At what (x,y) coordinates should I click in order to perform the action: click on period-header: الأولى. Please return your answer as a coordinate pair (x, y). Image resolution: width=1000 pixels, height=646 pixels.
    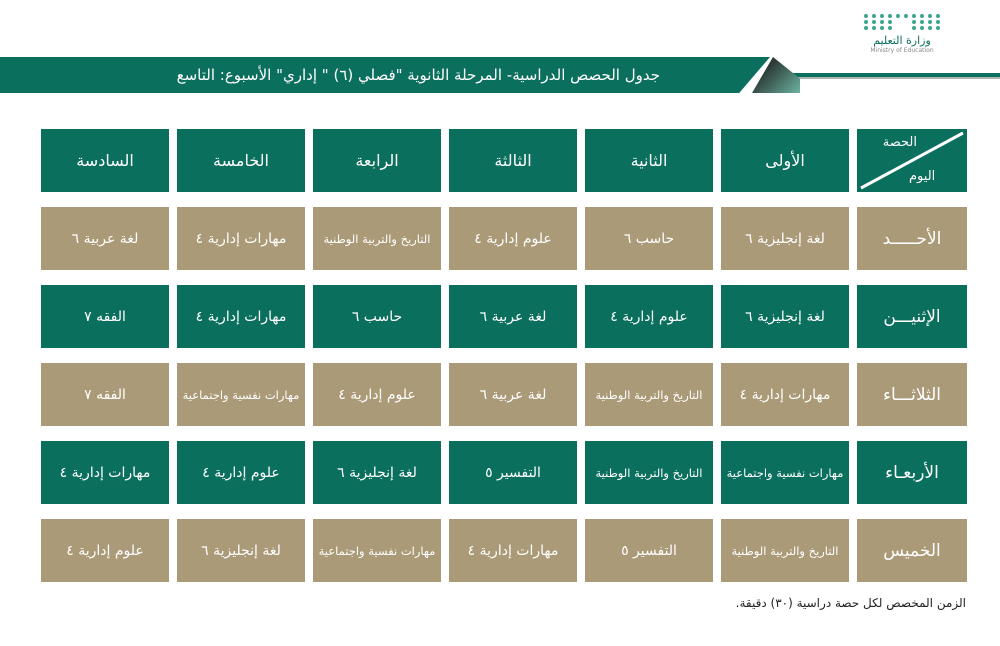
    Looking at the image, I should click on (785, 160).